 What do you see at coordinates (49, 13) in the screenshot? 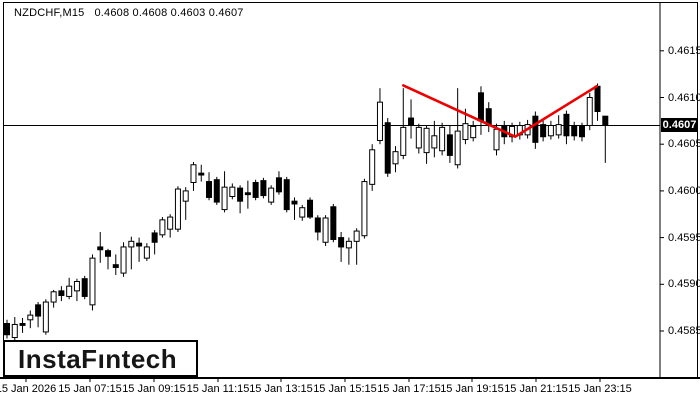
I see `symbol-timeframe-label: NZDCHF,M15` at bounding box center [49, 13].